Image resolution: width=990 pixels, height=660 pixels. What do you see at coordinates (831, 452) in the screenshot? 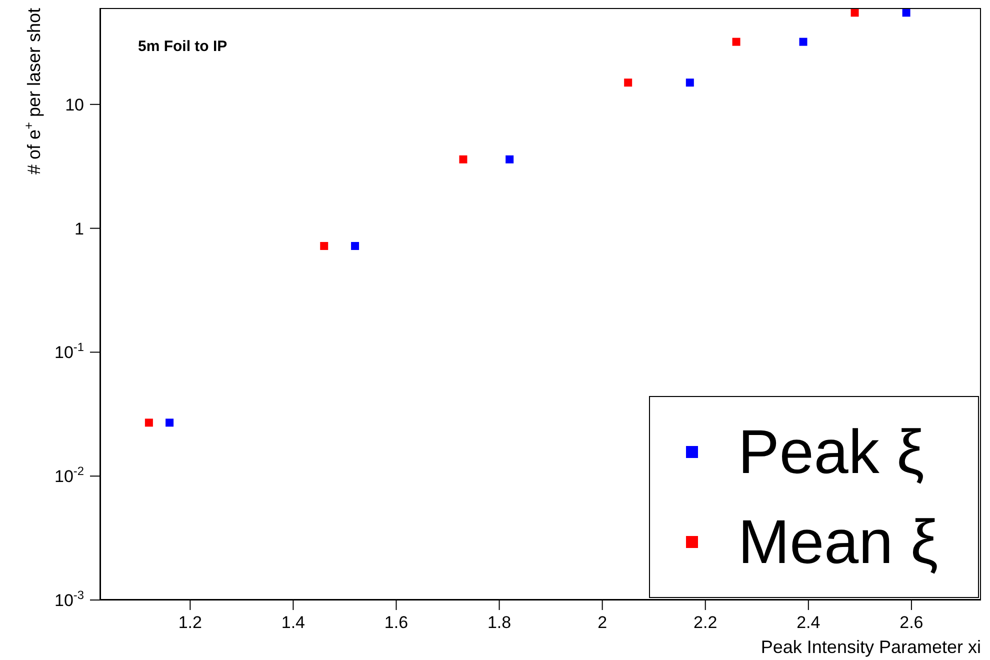
I see `legend-label: Peak ξ` at bounding box center [831, 452].